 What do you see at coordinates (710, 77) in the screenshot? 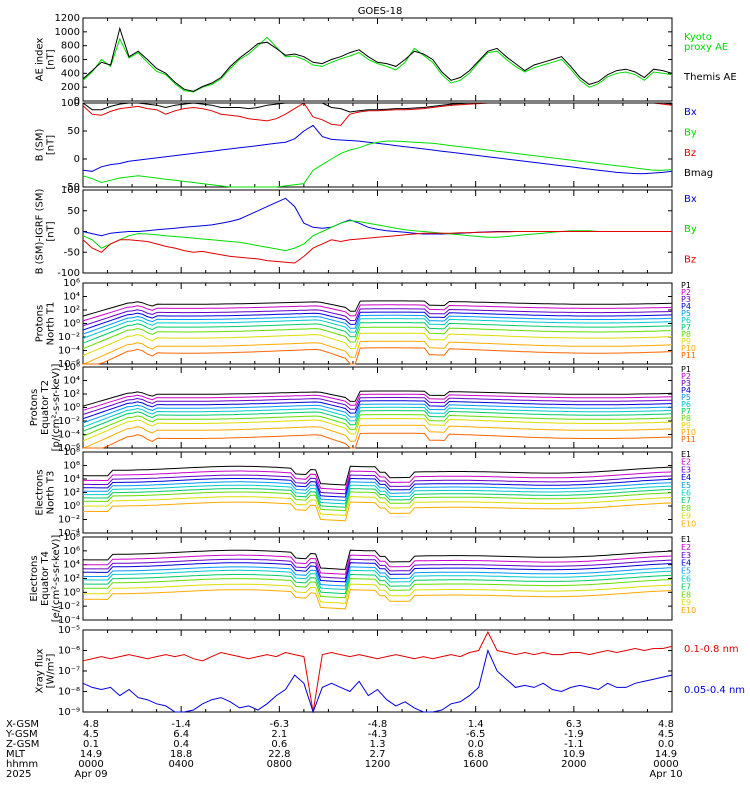
I see `legend-entry: Themis AE` at bounding box center [710, 77].